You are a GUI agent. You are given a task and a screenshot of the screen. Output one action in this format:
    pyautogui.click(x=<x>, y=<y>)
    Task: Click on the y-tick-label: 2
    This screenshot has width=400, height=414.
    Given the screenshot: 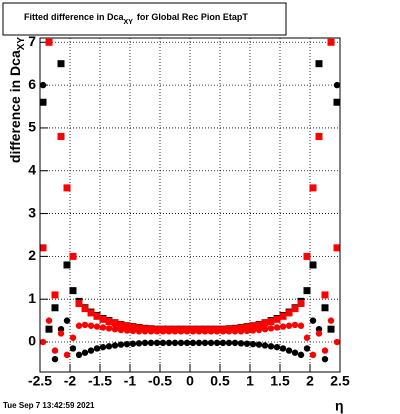 What is the action you would take?
    pyautogui.click(x=32, y=255)
    